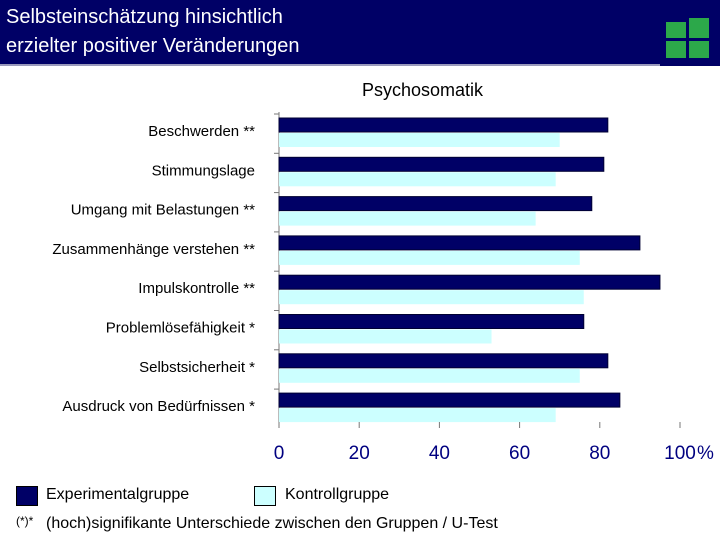 Image resolution: width=720 pixels, height=540 pixels. Describe the element at coordinates (25, 521) in the screenshot. I see `footnote-marker: (*)*` at that location.